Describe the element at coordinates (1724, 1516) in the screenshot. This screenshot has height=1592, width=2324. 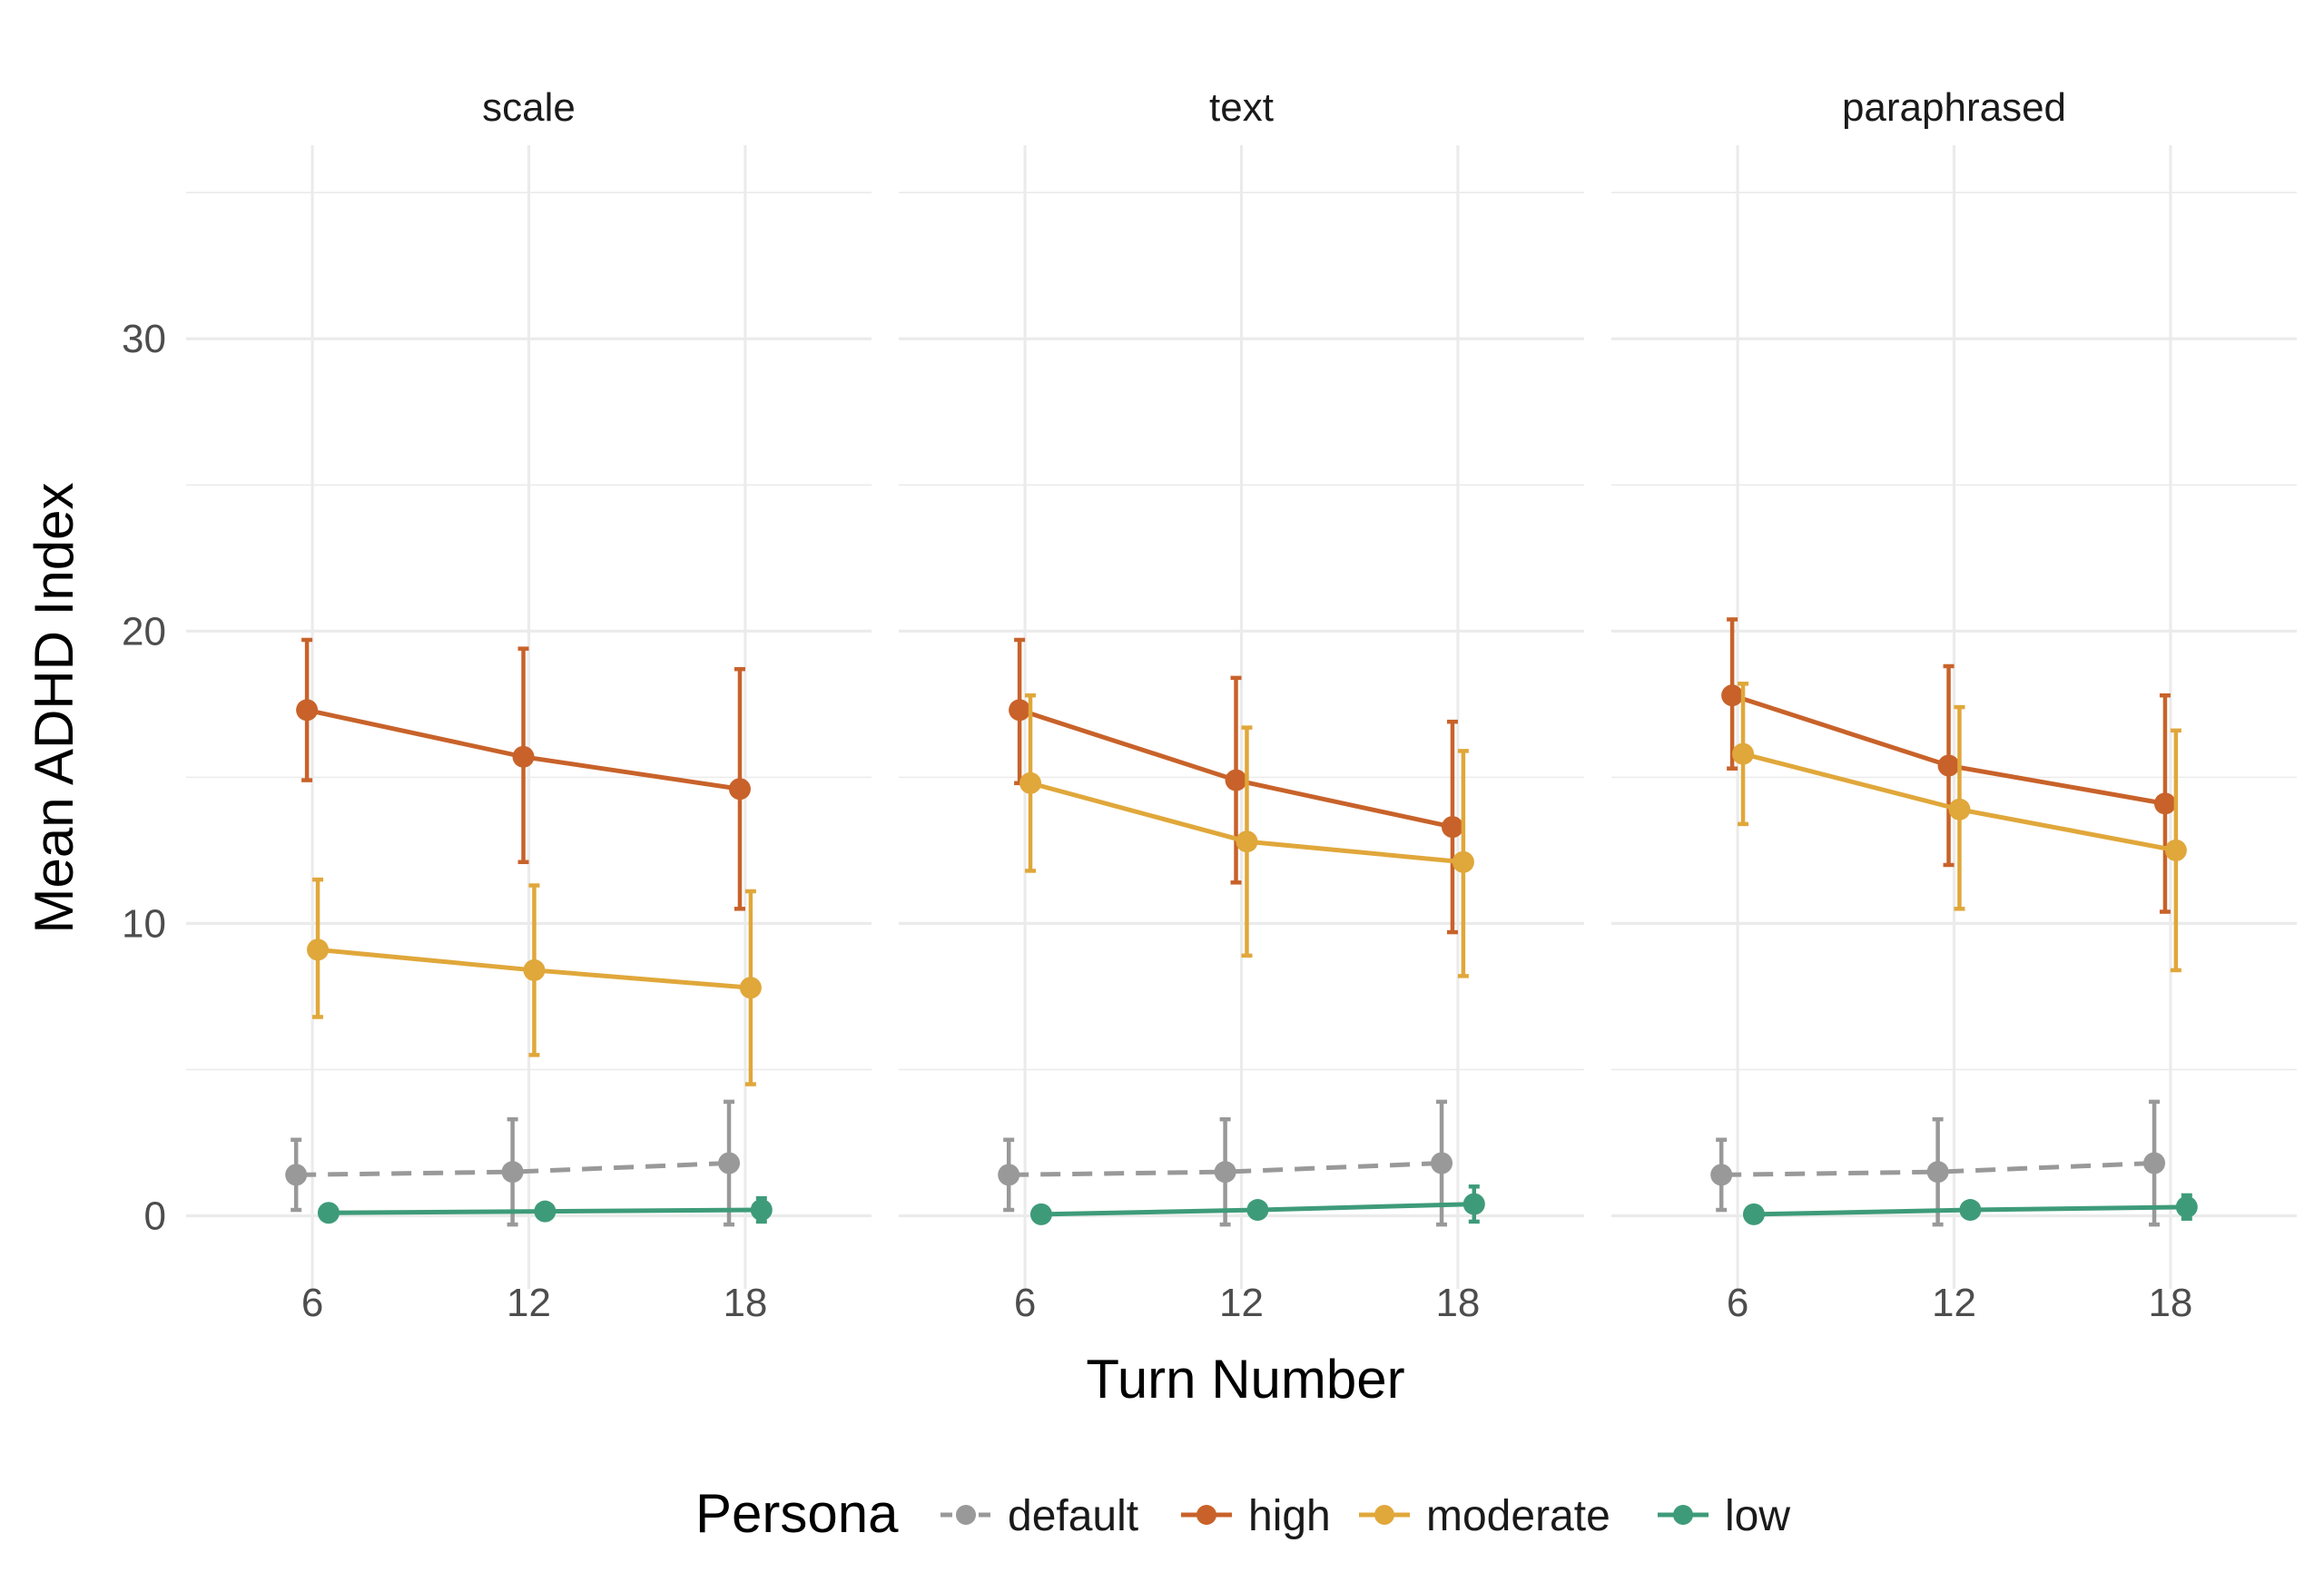
I see `legend-item-low: low` at that location.